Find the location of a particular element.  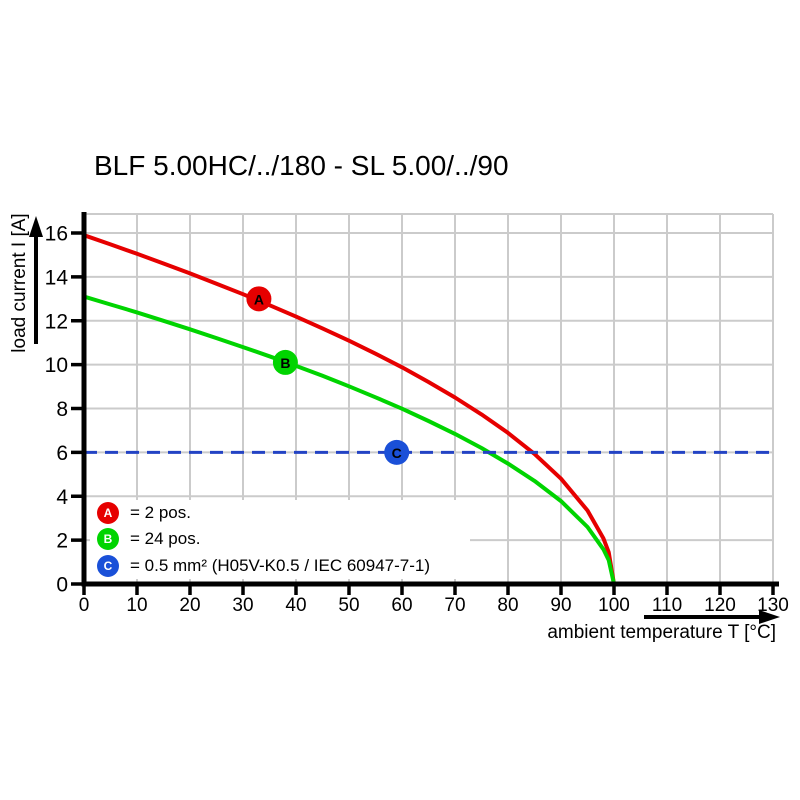

x-axis-arrow-head is located at coordinates (769, 617).